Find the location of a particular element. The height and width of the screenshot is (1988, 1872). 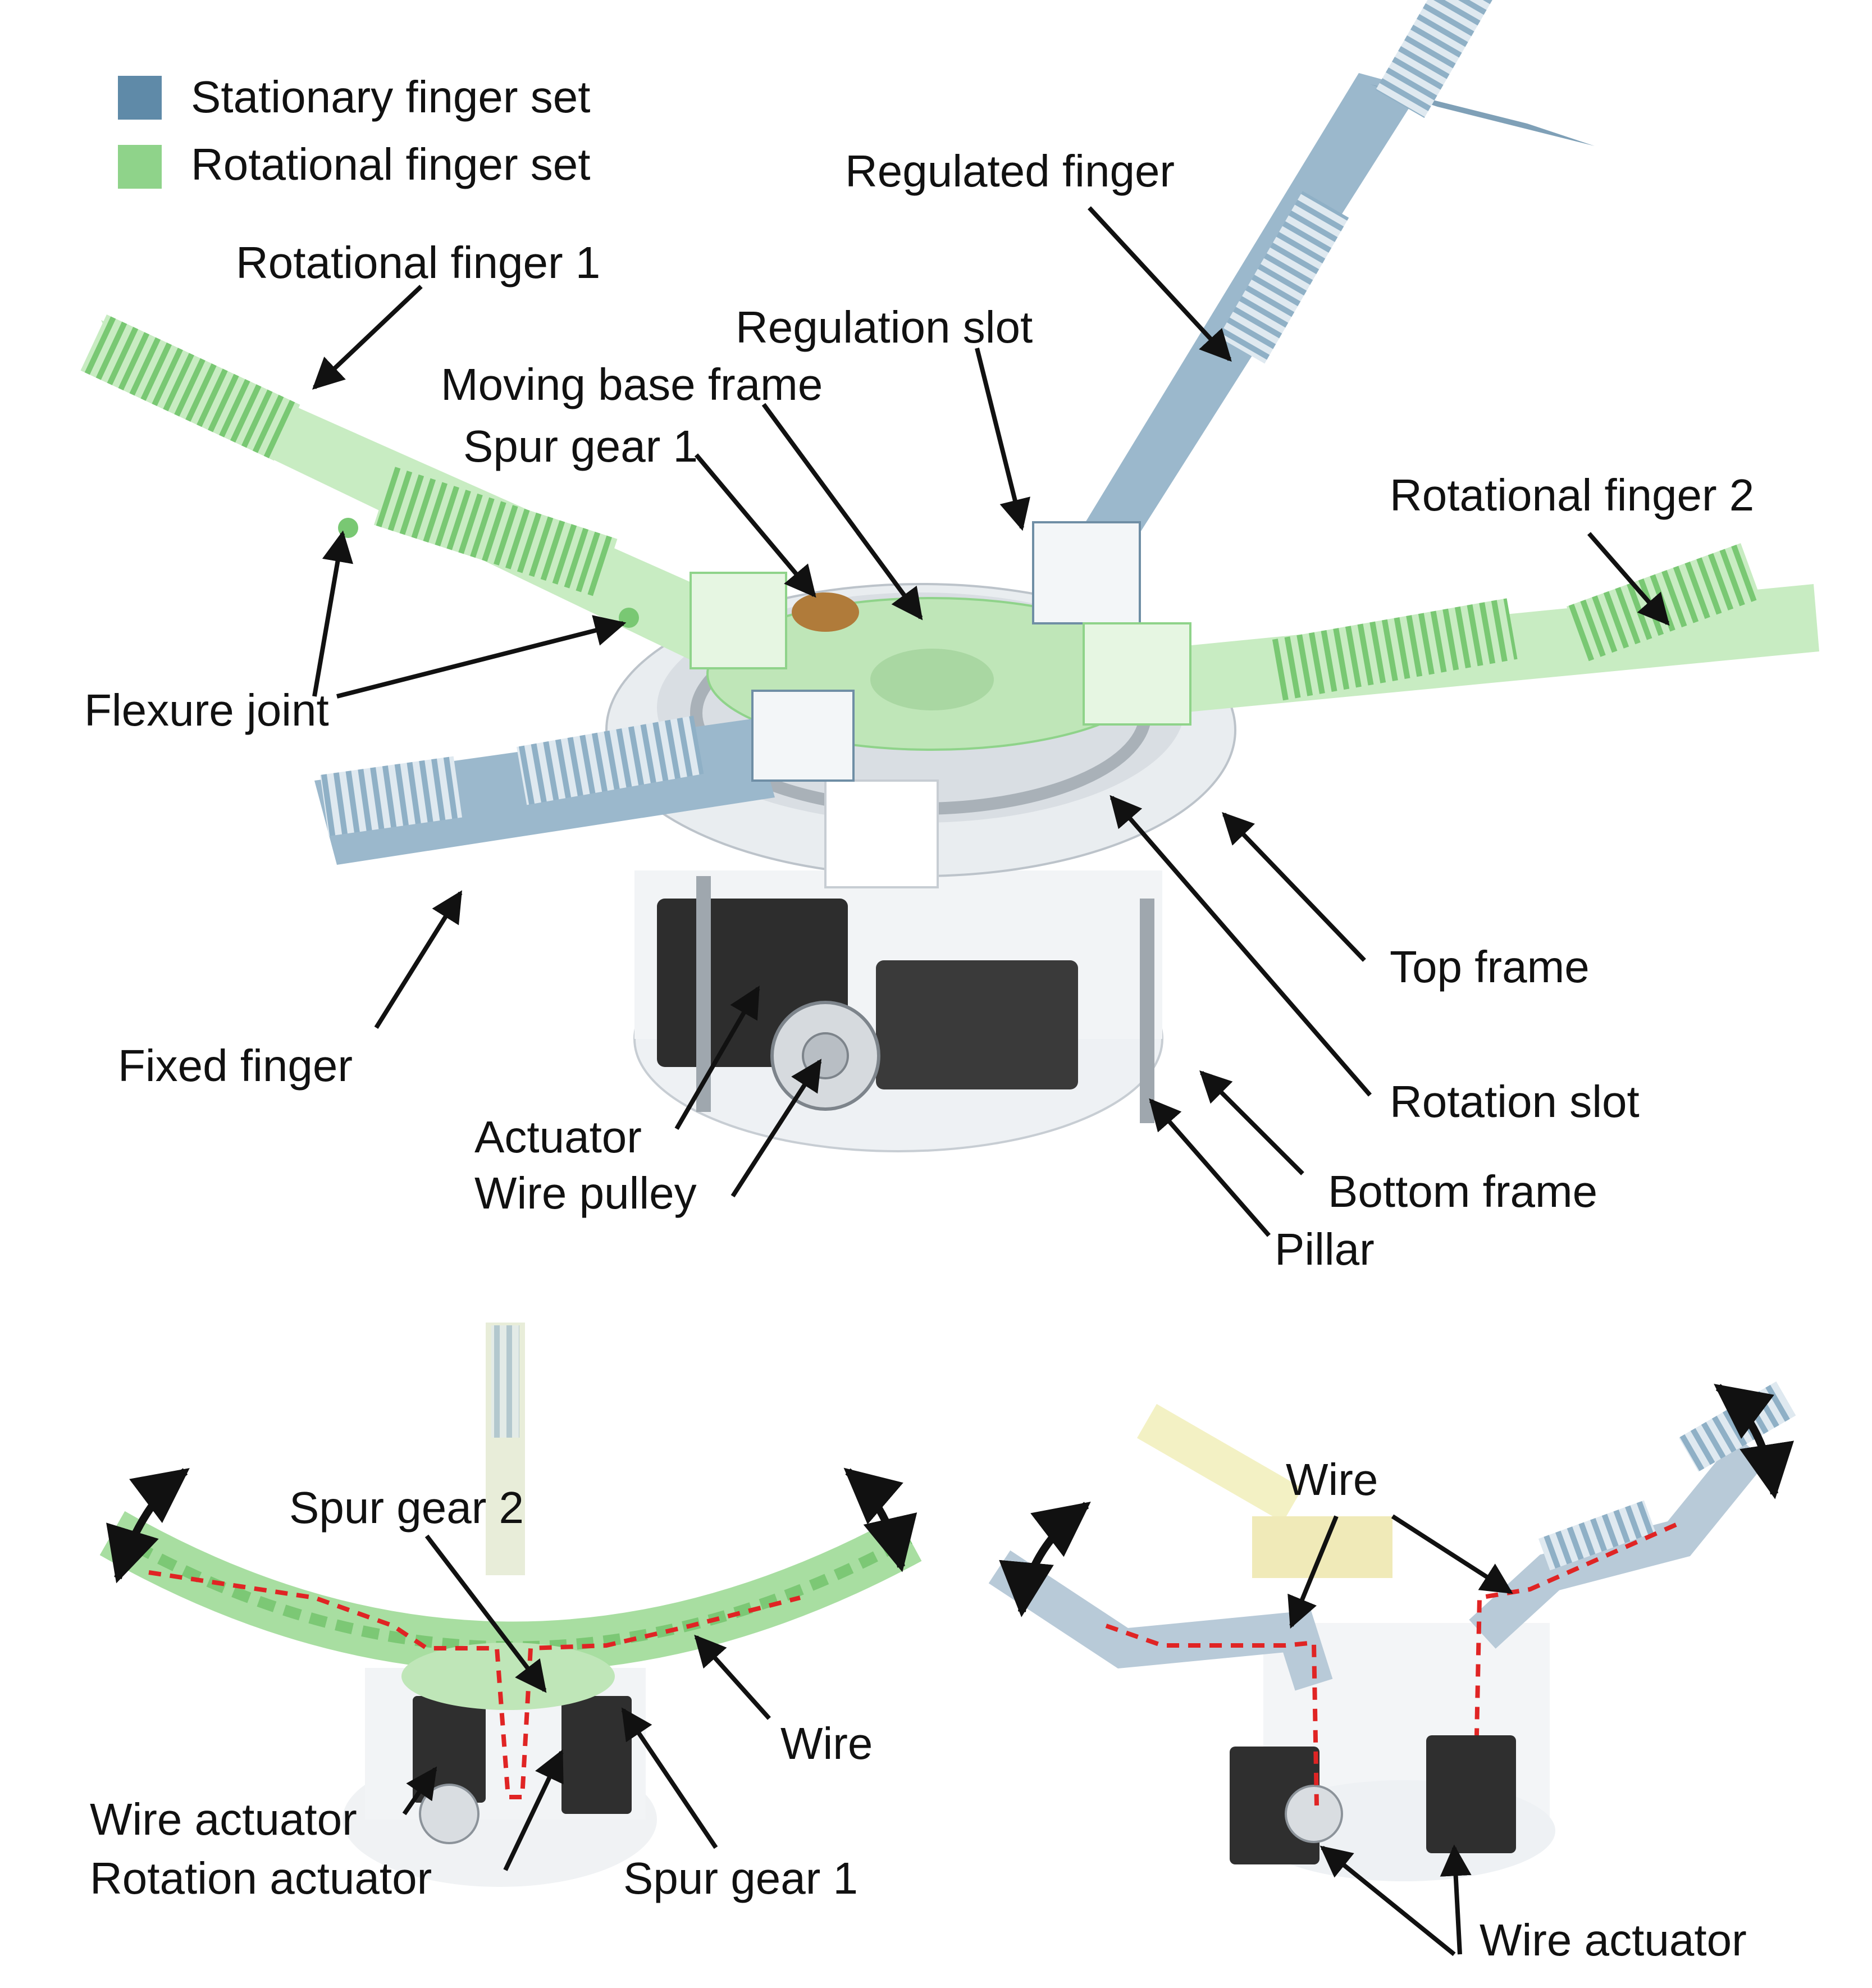

label-rotational-finger-2: Rotational finger 2 is located at coordinates (1572, 495).